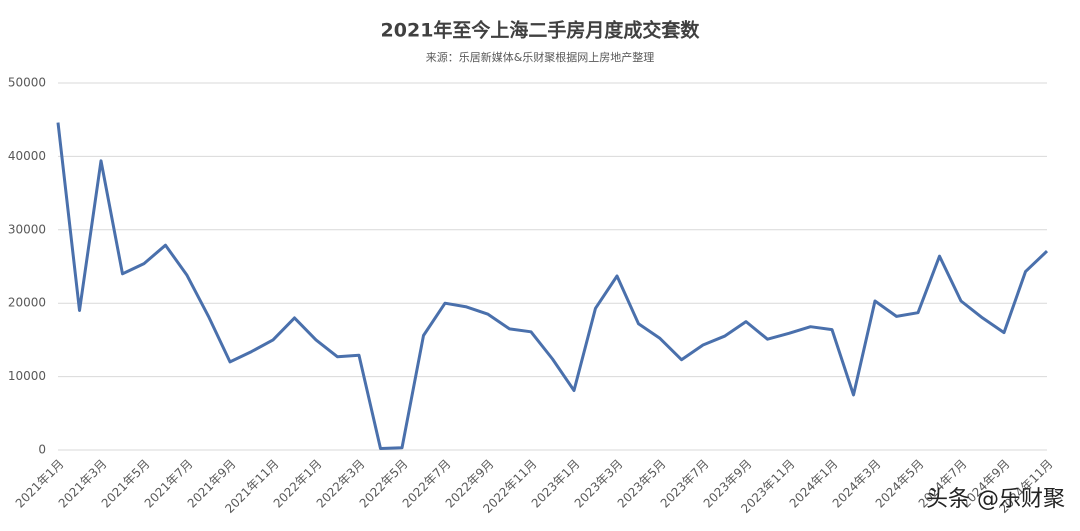 The image size is (1080, 531). What do you see at coordinates (27, 229) in the screenshot?
I see `y-tick-label: 30000` at bounding box center [27, 229].